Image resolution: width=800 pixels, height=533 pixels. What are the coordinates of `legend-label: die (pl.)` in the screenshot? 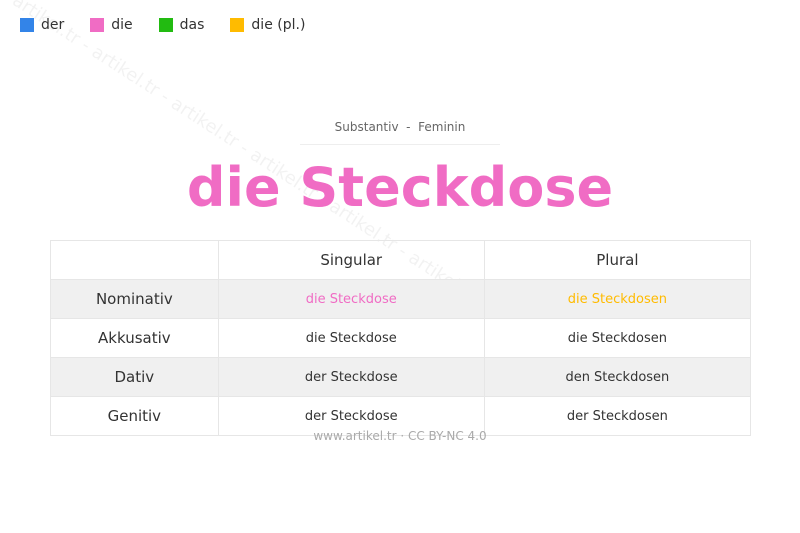 It's located at (278, 25).